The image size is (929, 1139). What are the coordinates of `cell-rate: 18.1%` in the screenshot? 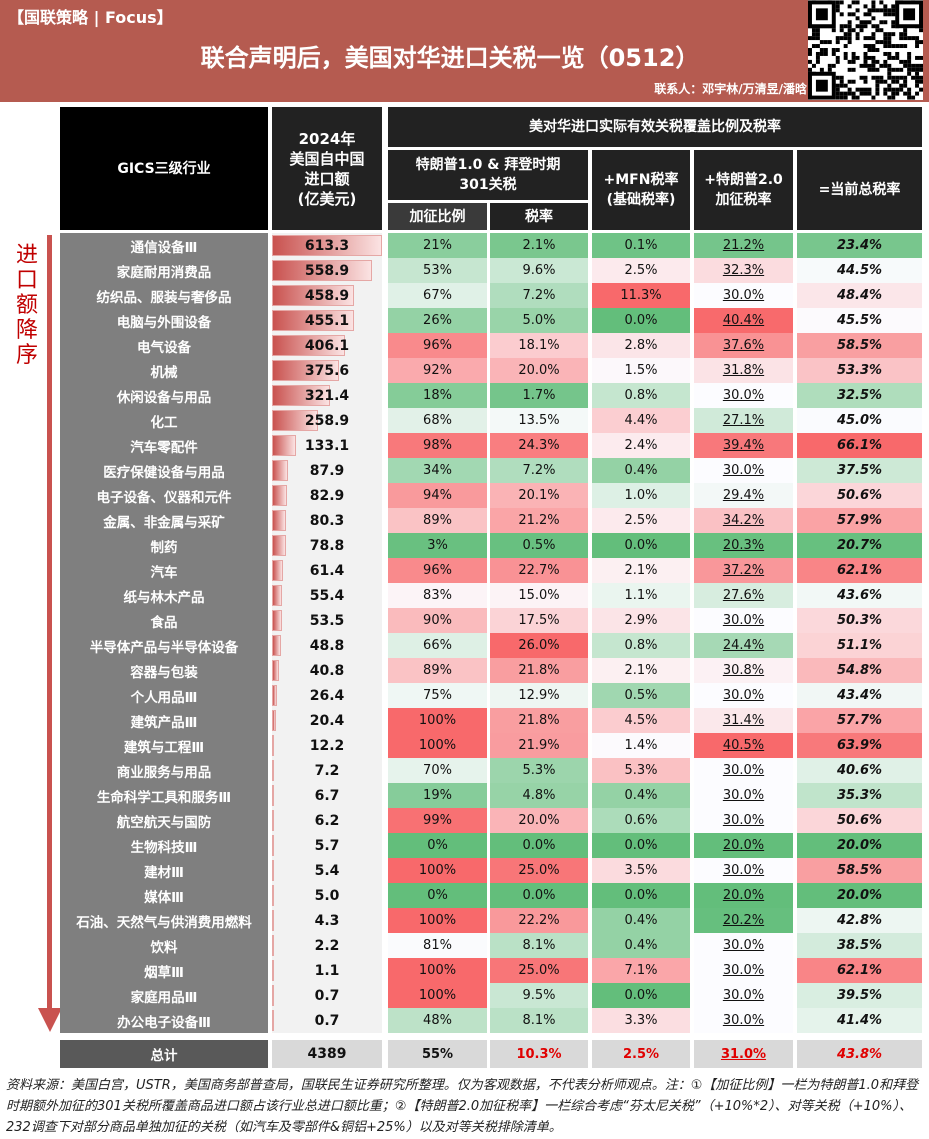 It's located at (539, 345).